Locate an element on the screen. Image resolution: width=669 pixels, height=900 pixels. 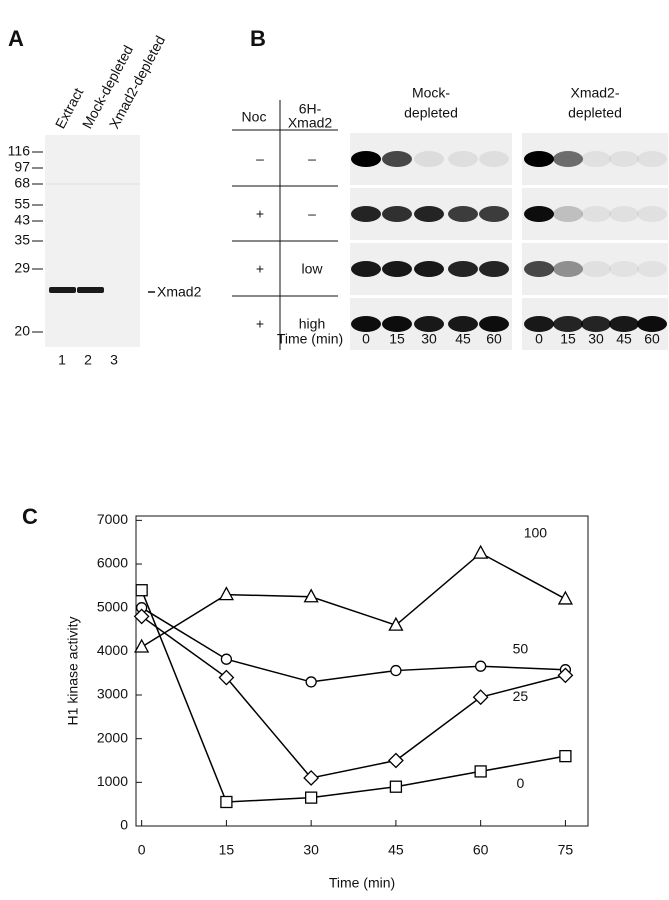
y-tick-label: 7000 is located at coordinates (112, 519).